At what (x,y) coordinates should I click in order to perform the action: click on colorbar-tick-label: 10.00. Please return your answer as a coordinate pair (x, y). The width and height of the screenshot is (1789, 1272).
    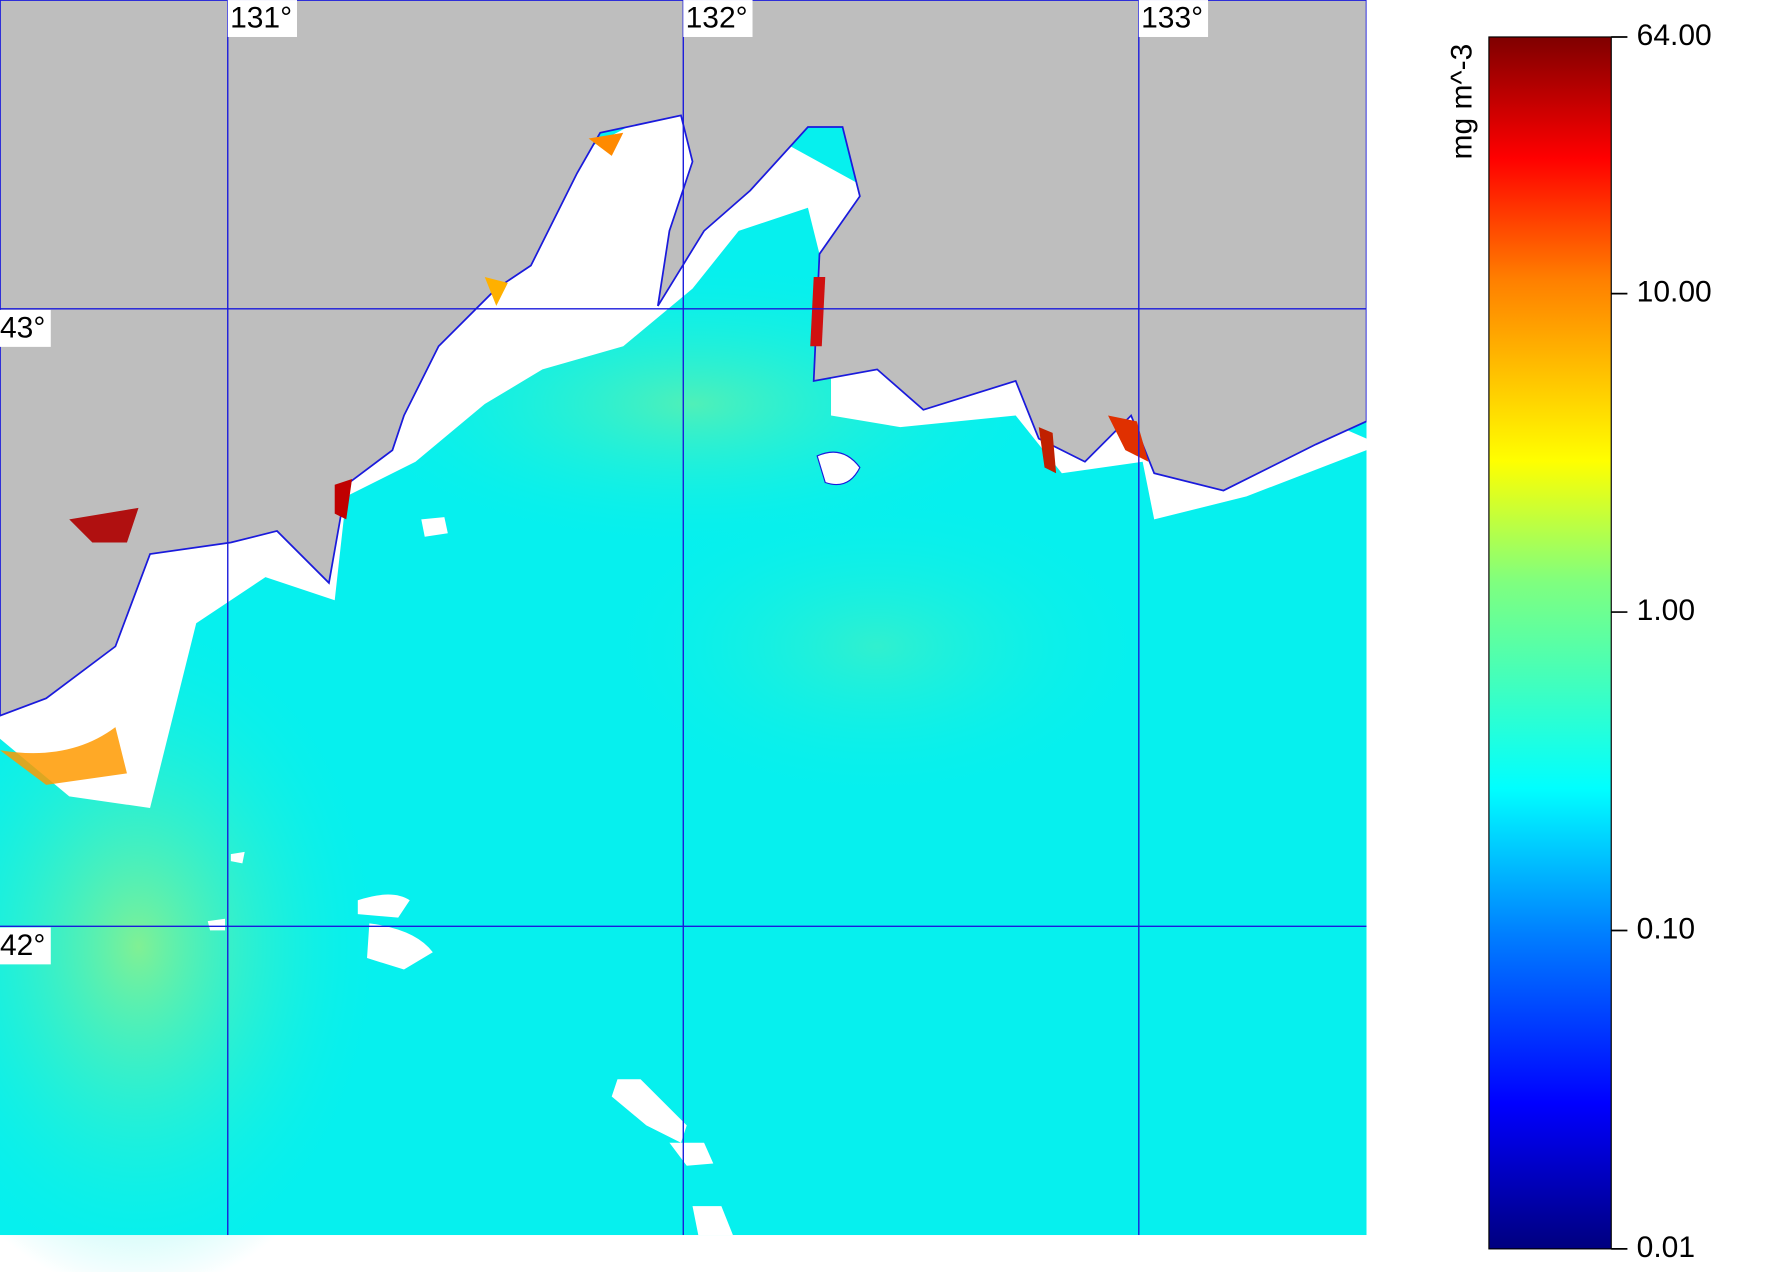
    Looking at the image, I should click on (1674, 292).